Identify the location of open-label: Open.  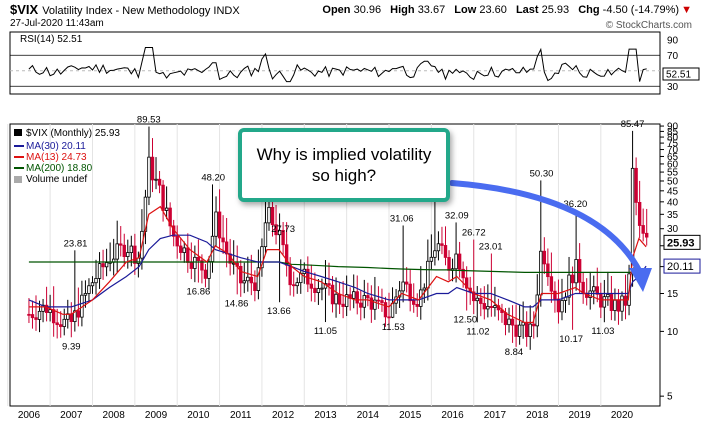
(336, 10).